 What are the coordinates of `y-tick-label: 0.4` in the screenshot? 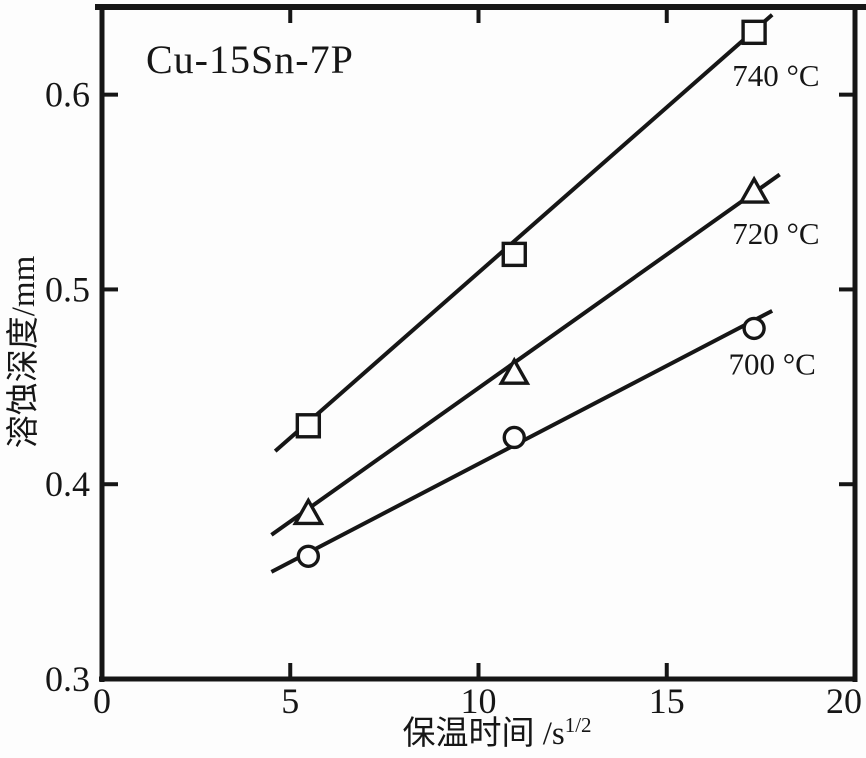 It's located at (67, 484).